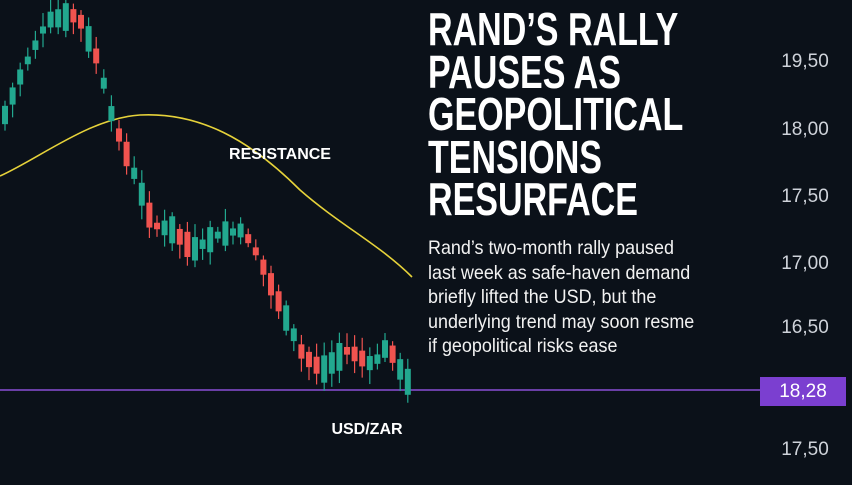 The width and height of the screenshot is (852, 485). Describe the element at coordinates (280, 154) in the screenshot. I see `resistance-label: RESISTANCE` at that location.